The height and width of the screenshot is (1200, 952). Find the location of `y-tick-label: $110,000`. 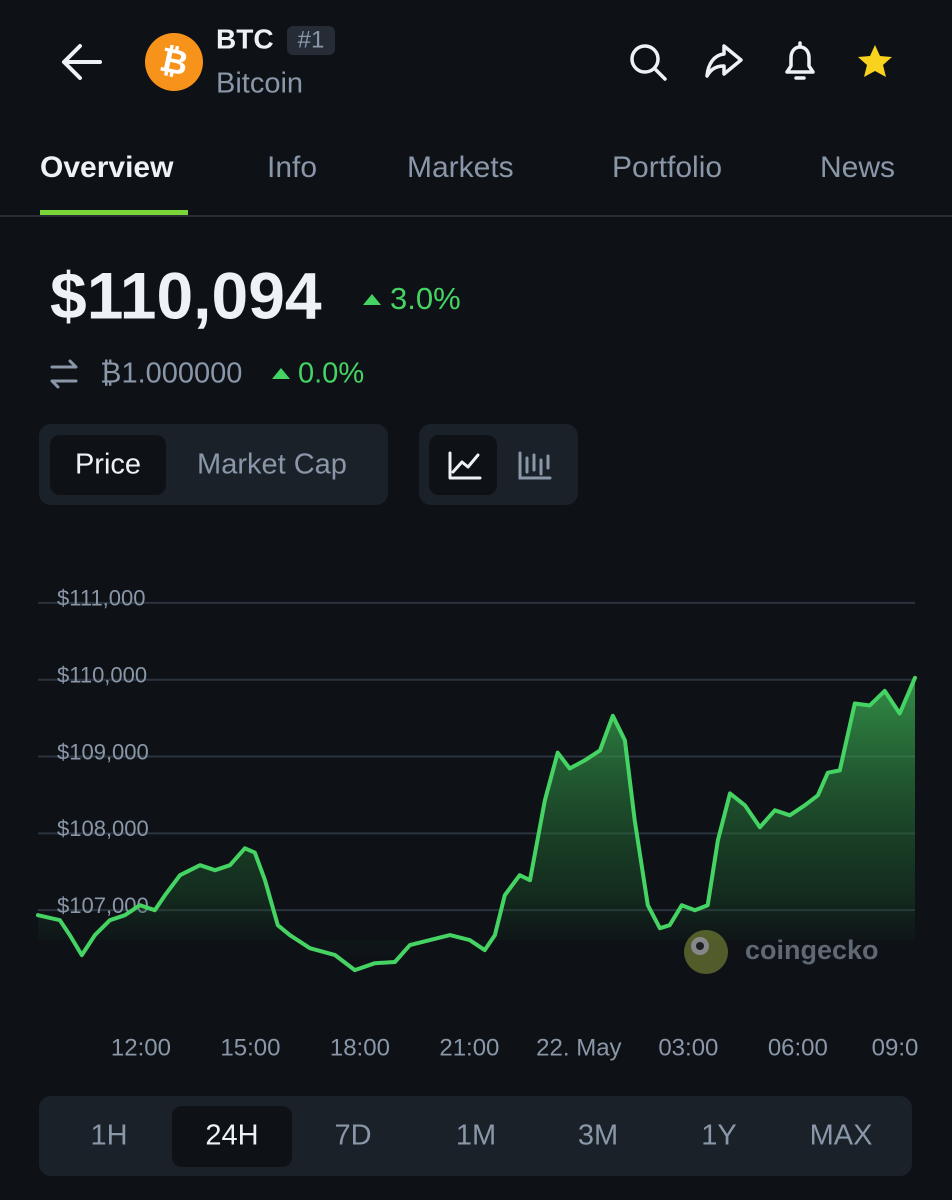

y-tick-label: $110,000 is located at coordinates (102, 675).